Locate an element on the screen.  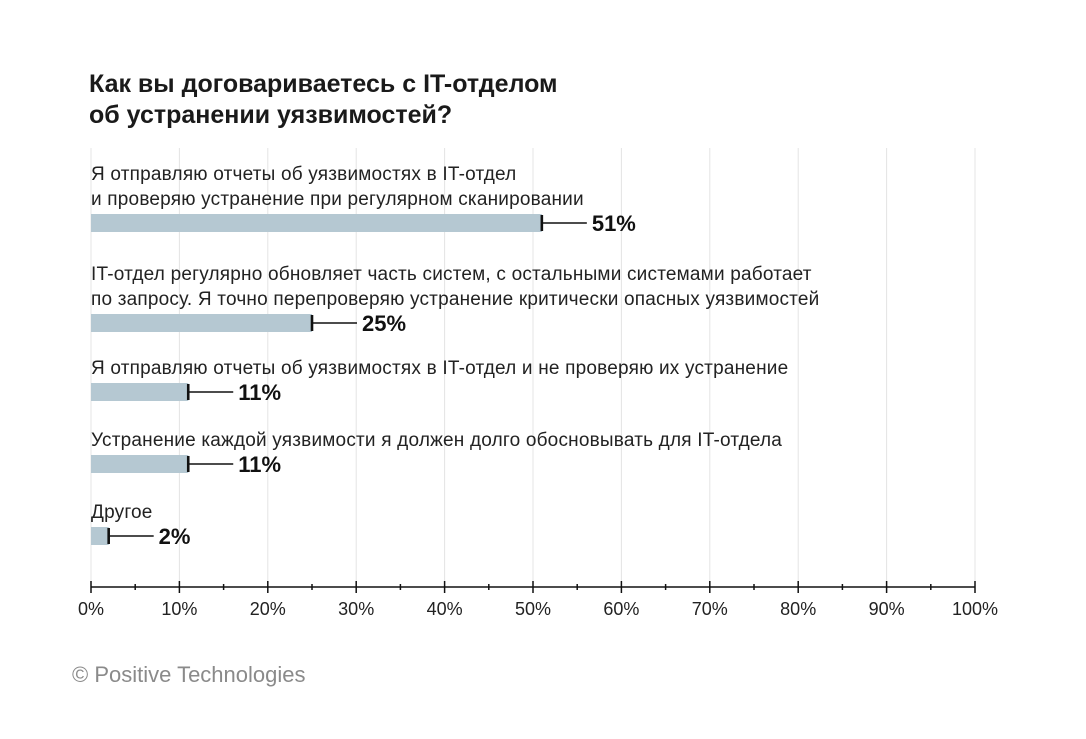
x-tick-label: 80% is located at coordinates (798, 609).